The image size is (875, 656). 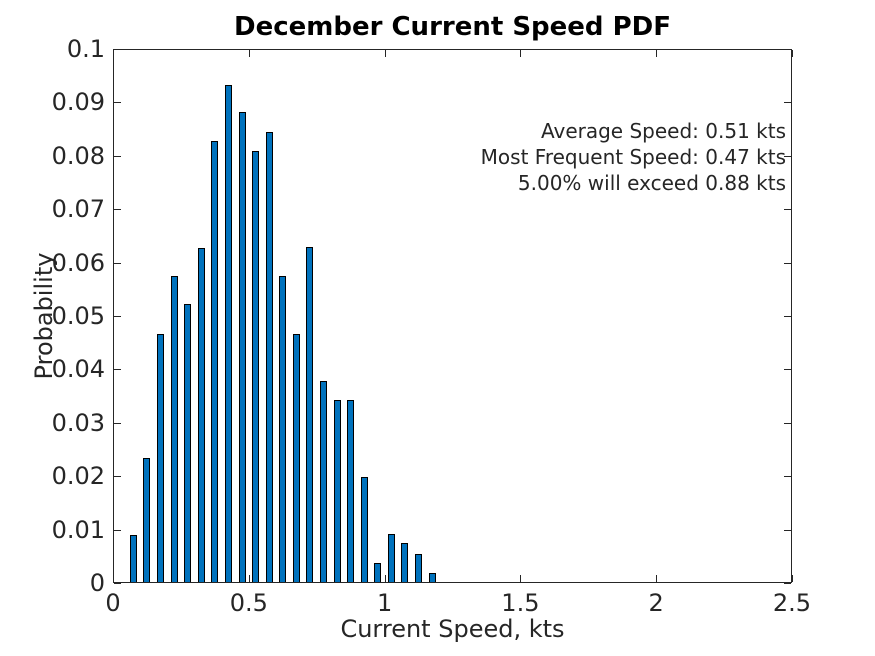 I want to click on y-tick-label: 0.03, so click(x=78, y=422).